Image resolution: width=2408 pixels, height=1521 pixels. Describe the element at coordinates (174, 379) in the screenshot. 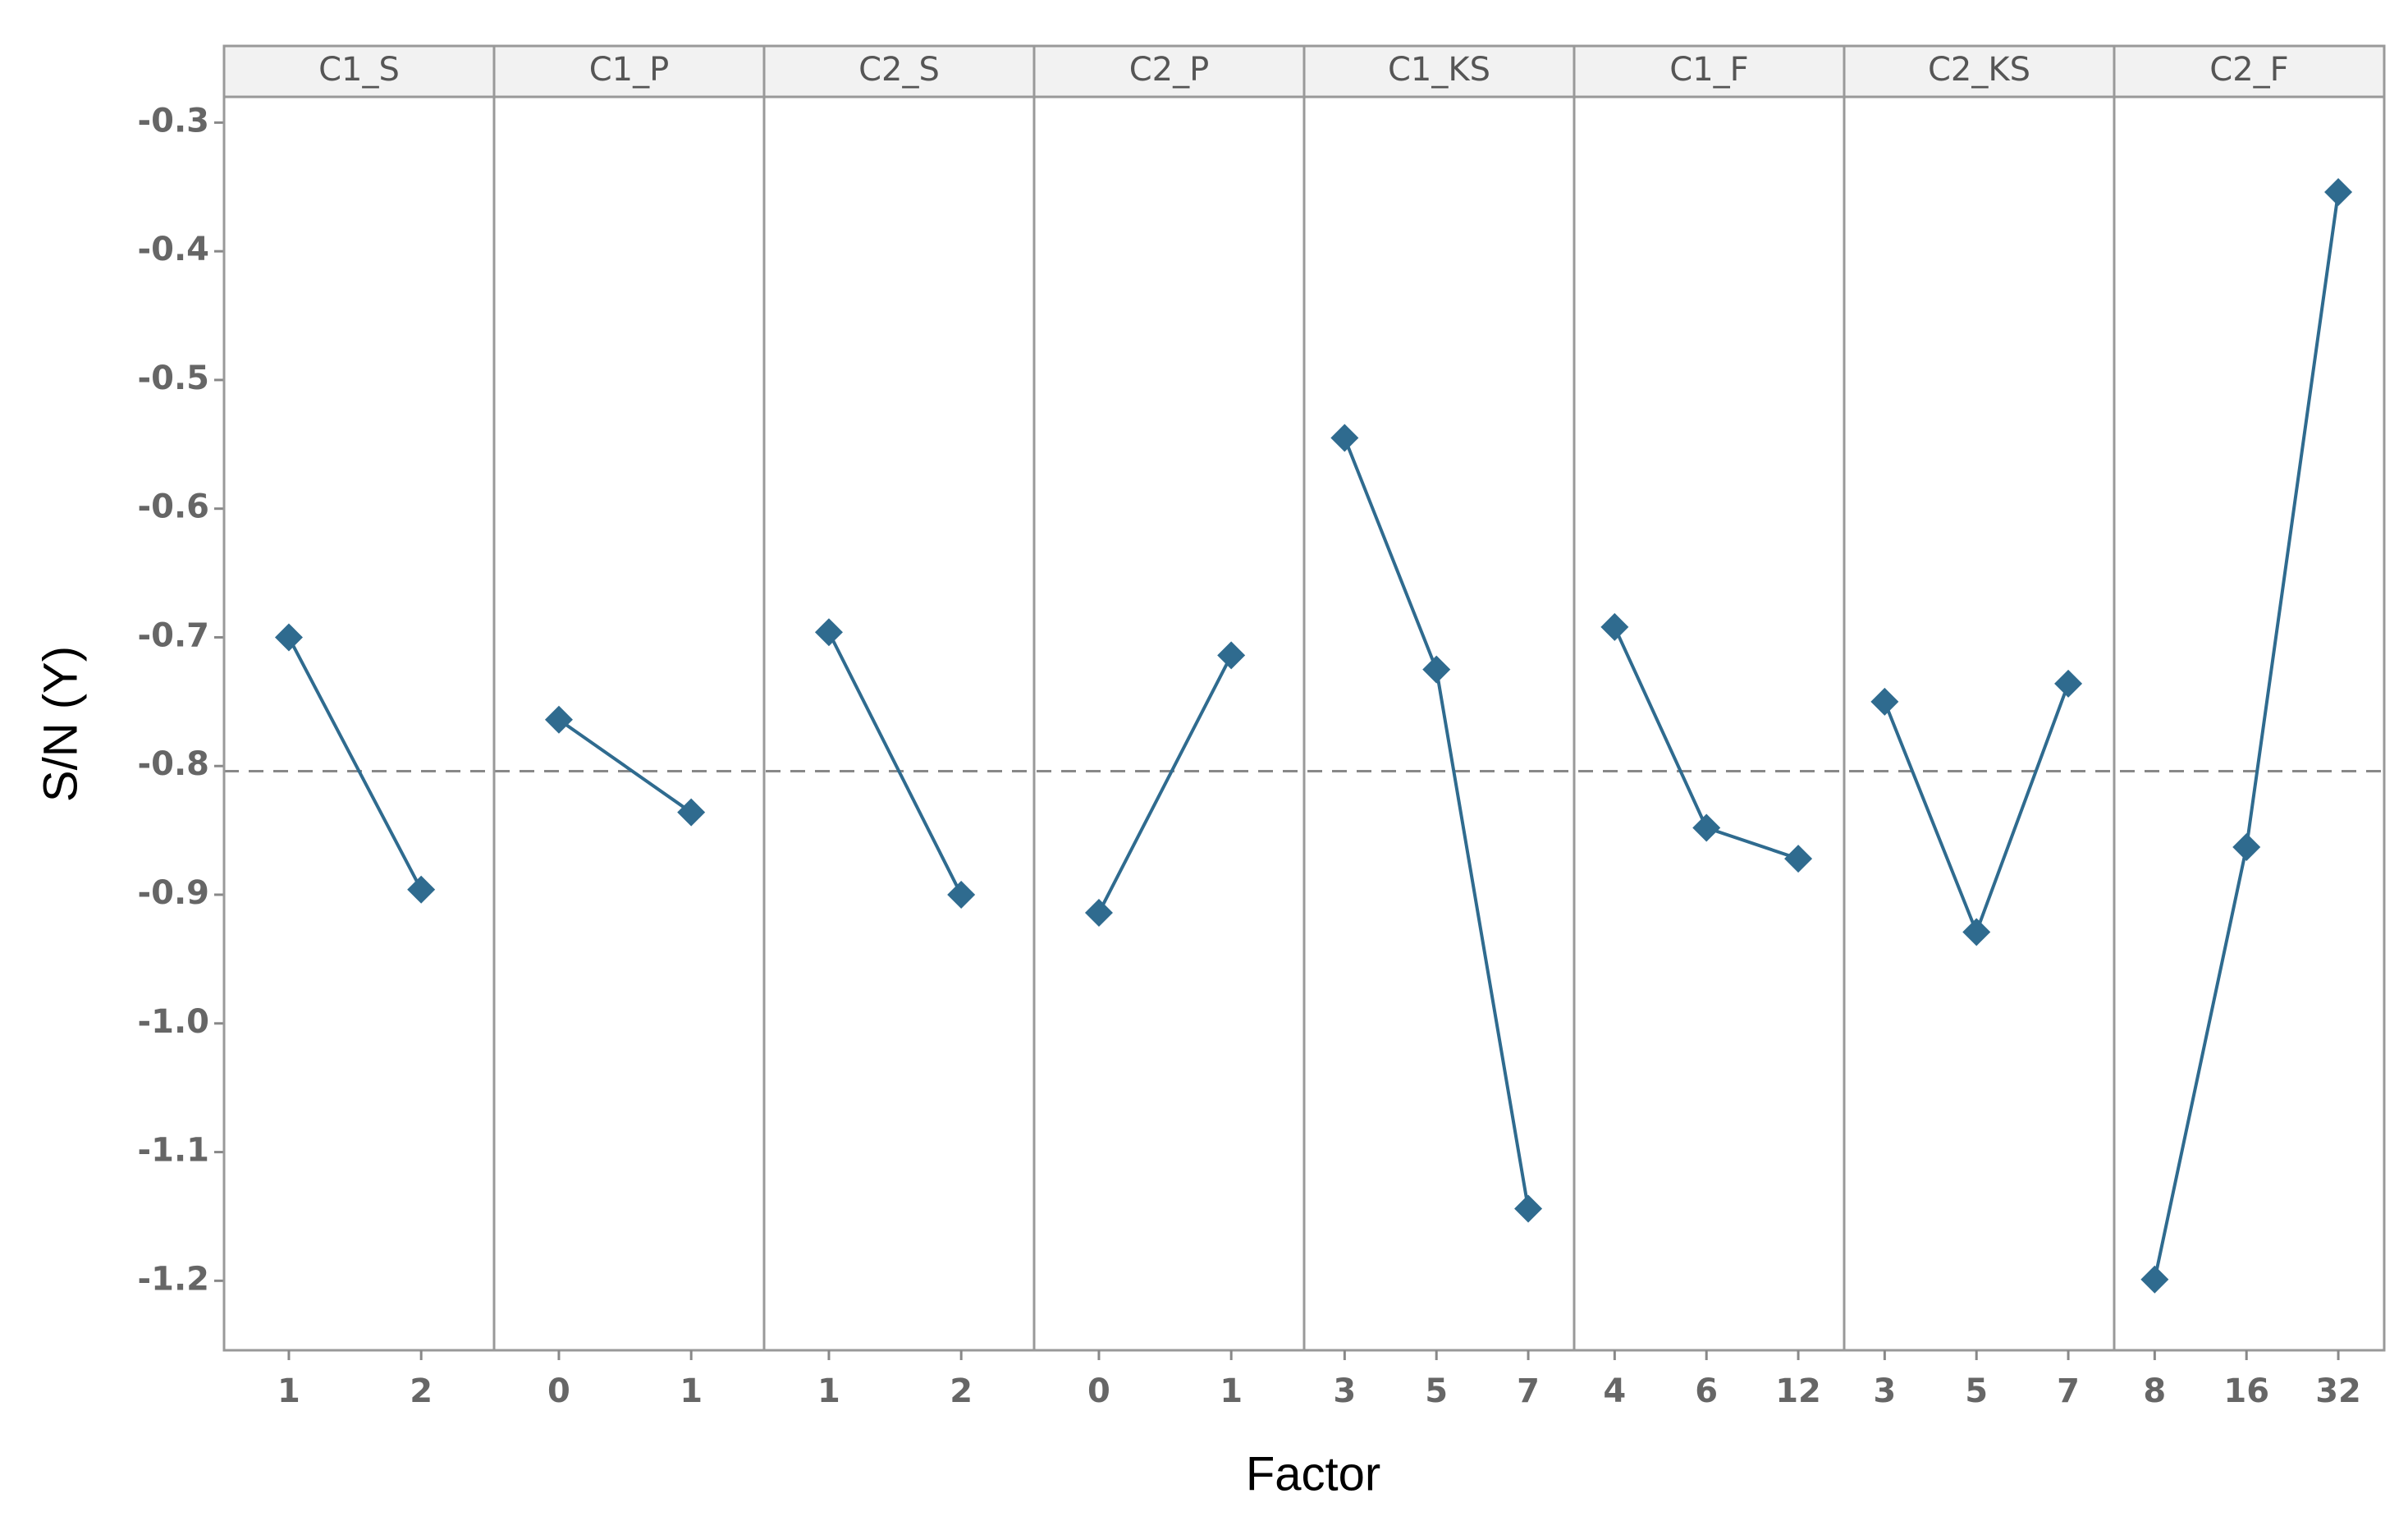

I see `y-tick-label: -0.5` at that location.